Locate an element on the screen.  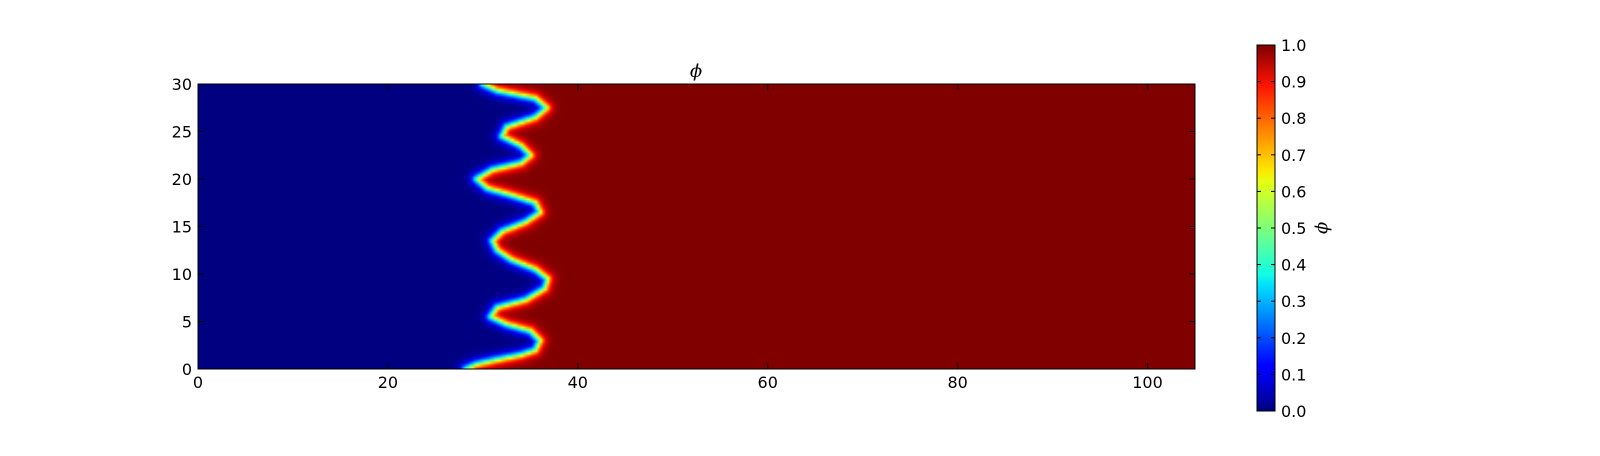
y-tick-label: 0 is located at coordinates (187, 369).